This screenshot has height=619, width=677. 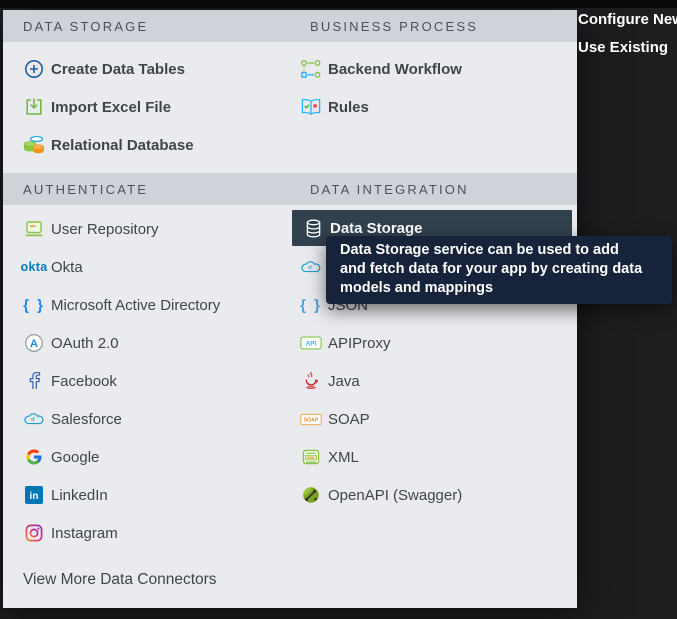 What do you see at coordinates (394, 26) in the screenshot?
I see `section-header-business-process: BUSINESS PROCESS` at bounding box center [394, 26].